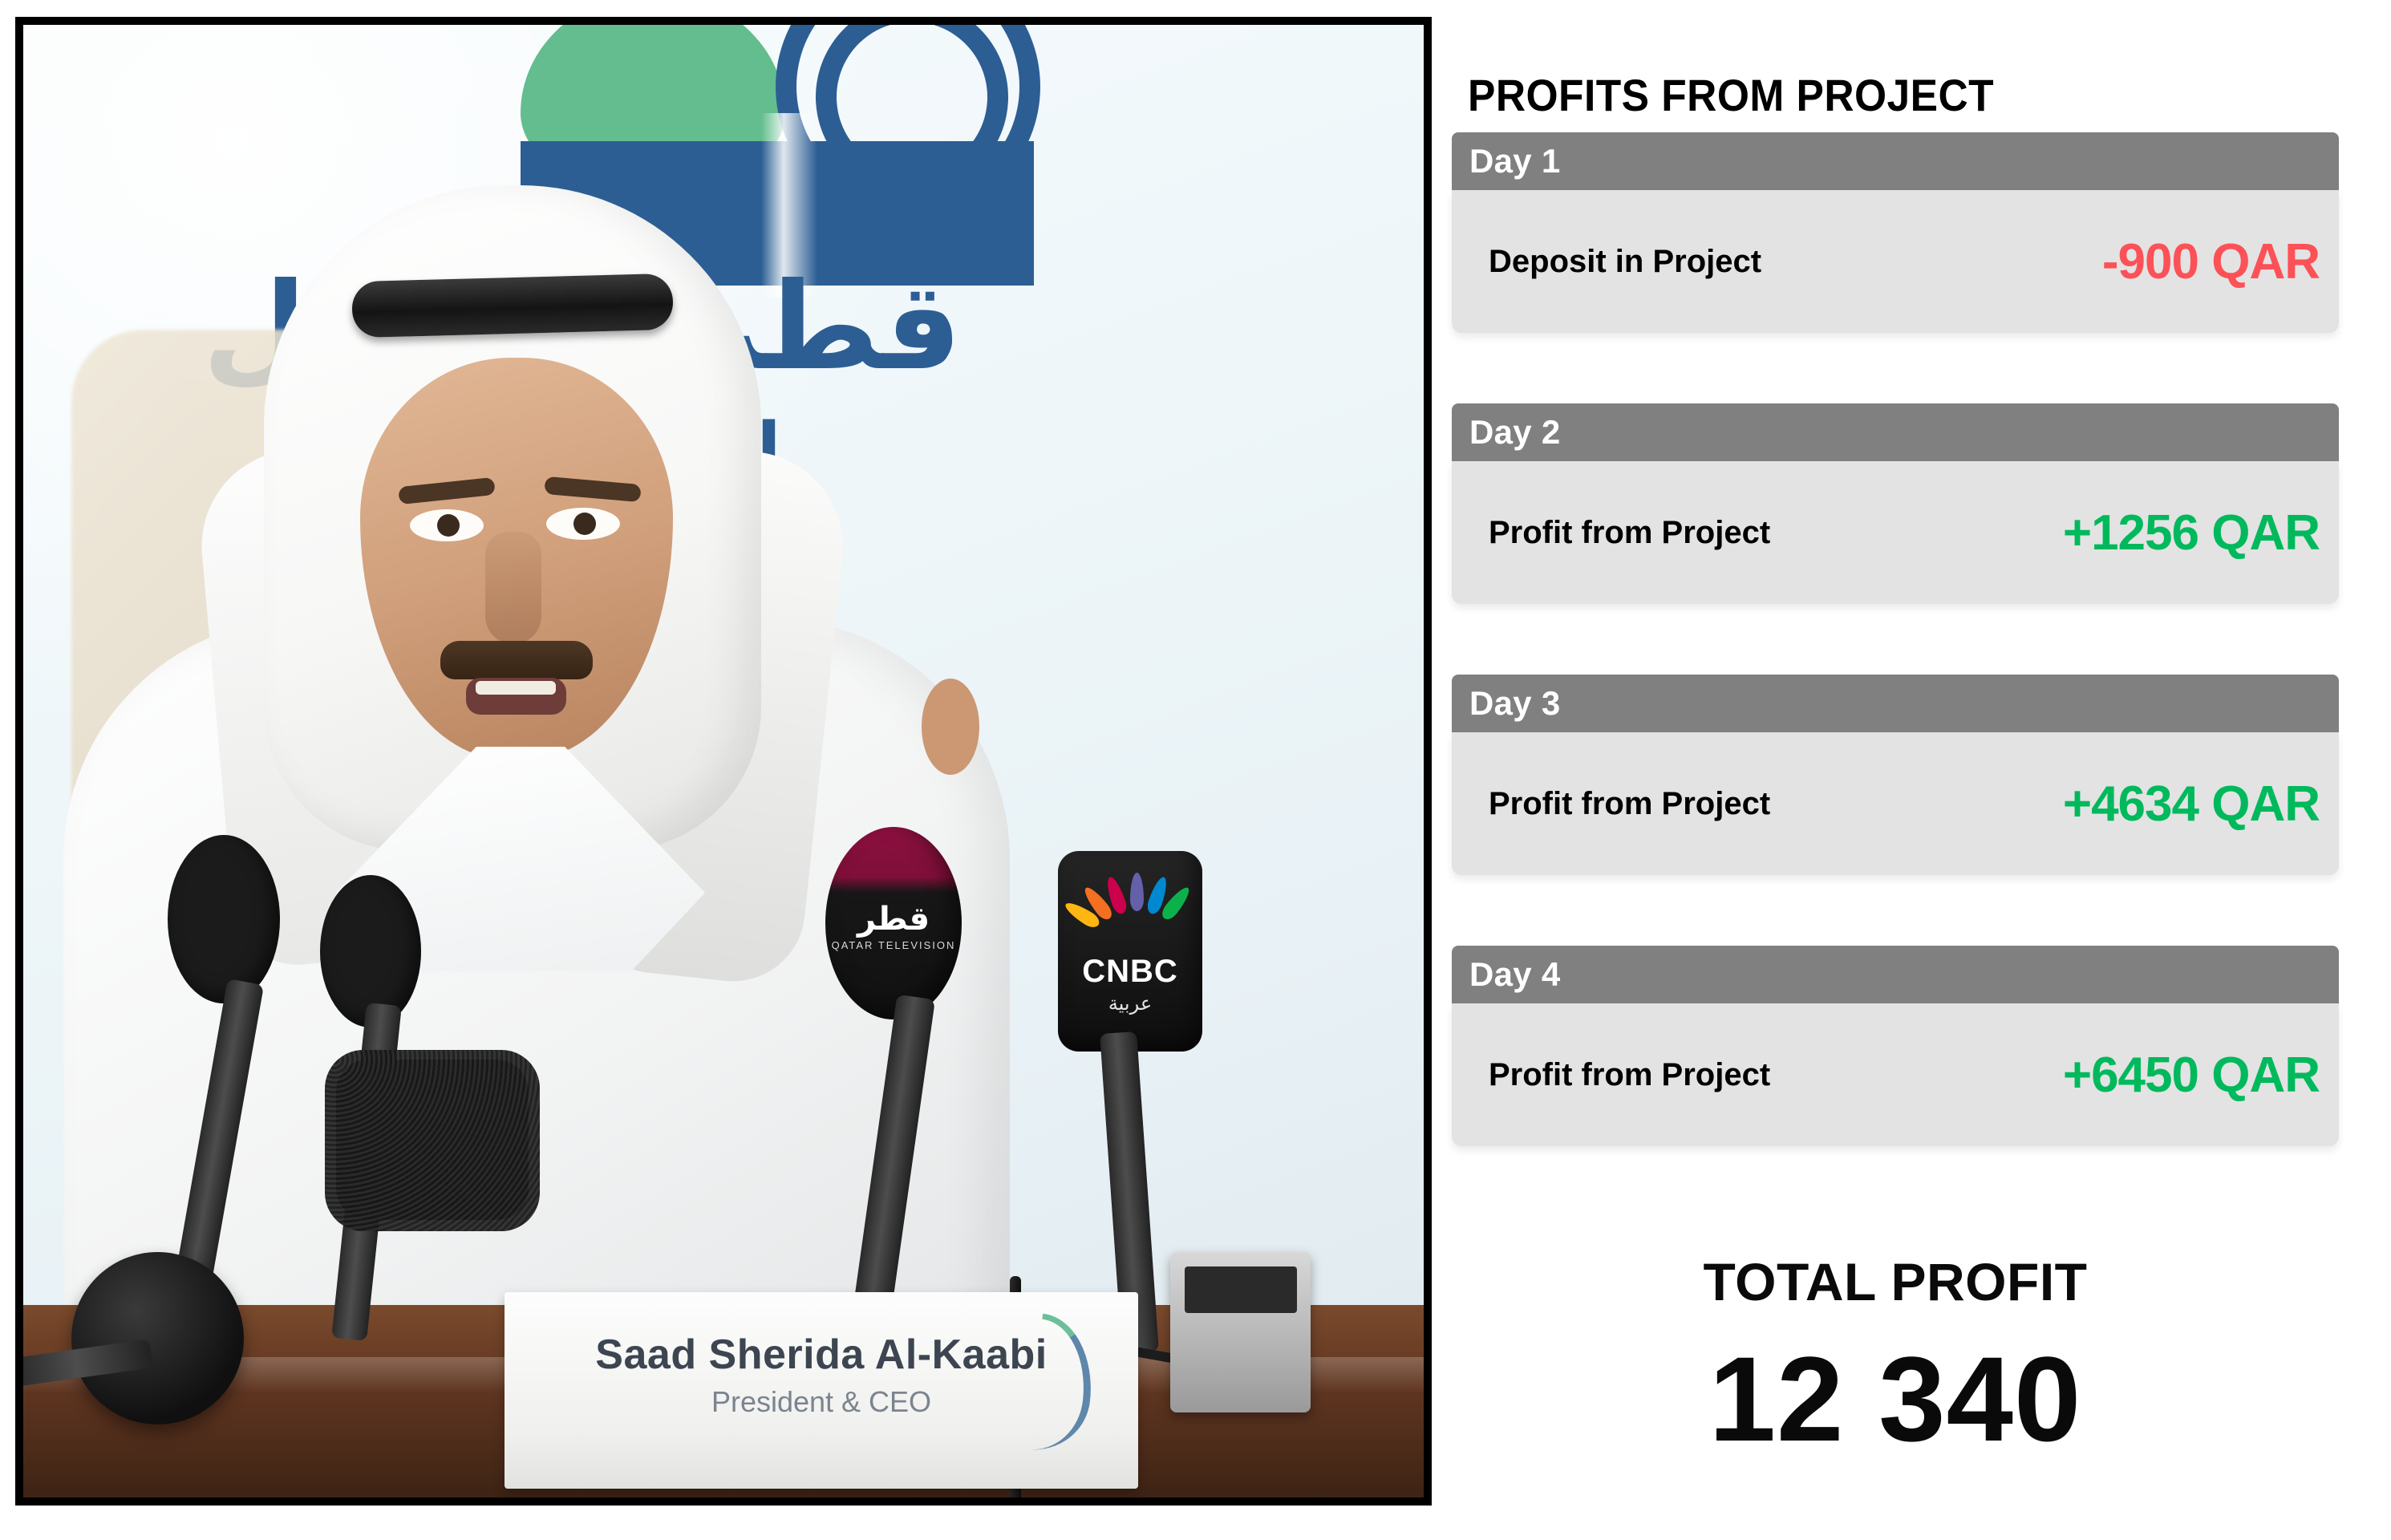  What do you see at coordinates (1130, 1004) in the screenshot?
I see `cnbc-mic-arabic-label: عربية` at bounding box center [1130, 1004].